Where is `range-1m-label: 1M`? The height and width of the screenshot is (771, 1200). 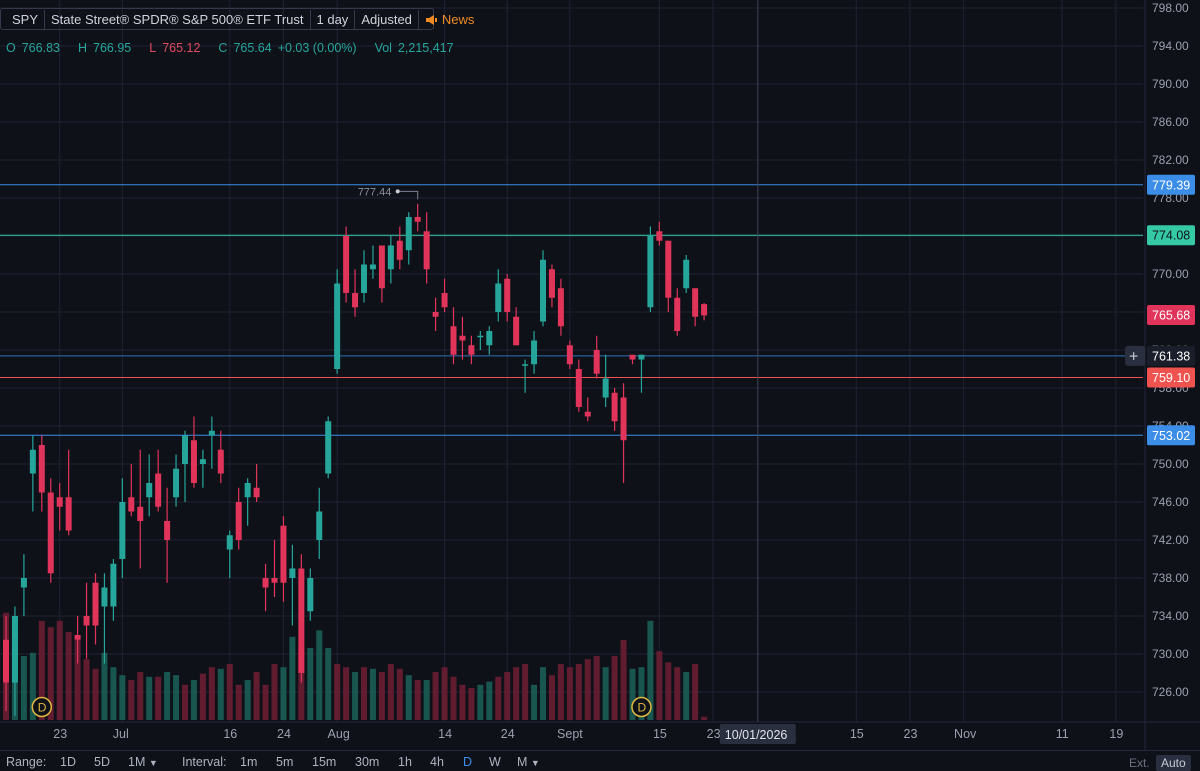
range-1m-label: 1M is located at coordinates (136, 762).